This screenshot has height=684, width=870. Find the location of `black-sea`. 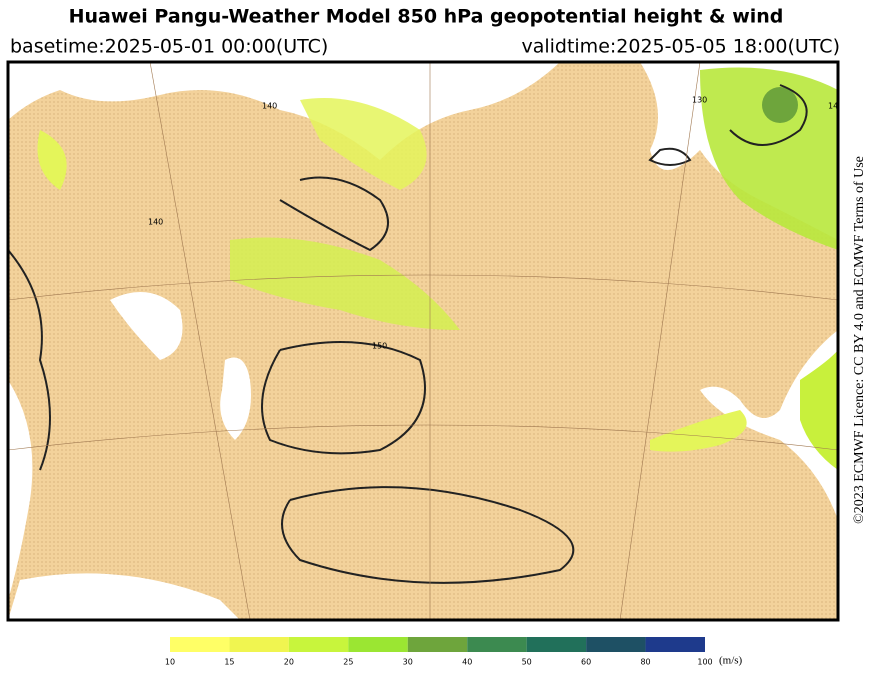

black-sea is located at coordinates (146, 326).